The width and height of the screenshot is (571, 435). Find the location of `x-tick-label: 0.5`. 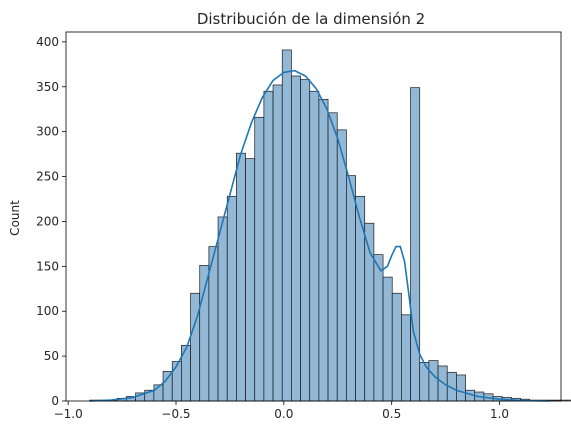

x-tick-label: 0.5 is located at coordinates (391, 414).